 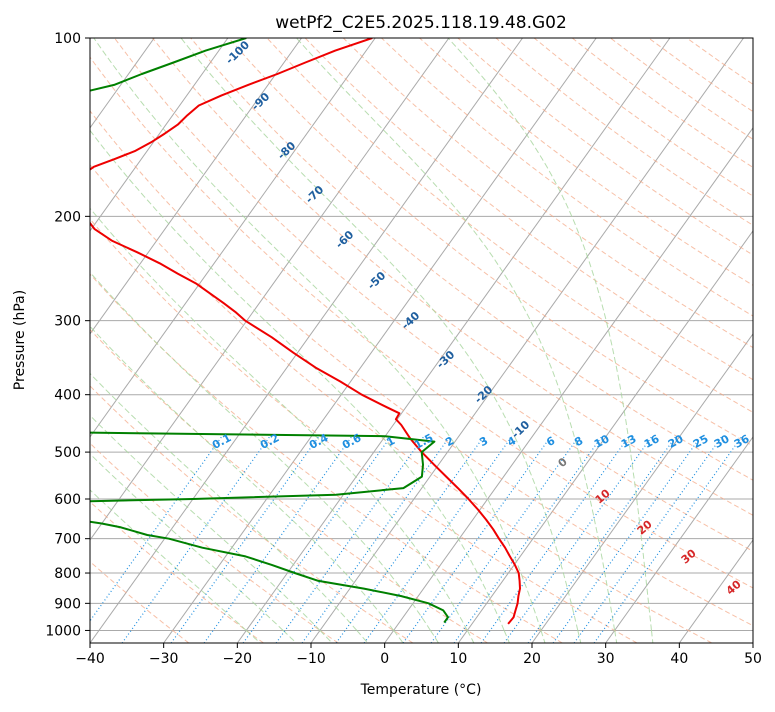 What do you see at coordinates (67, 217) in the screenshot?
I see `y-tick-label: 200` at bounding box center [67, 217].